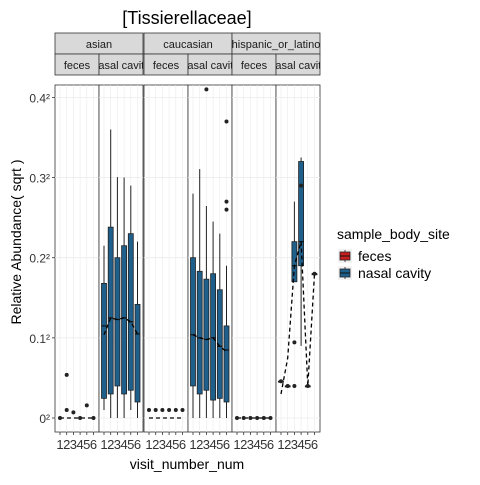  I want to click on panel-caucasian-feces, so click(166, 258).